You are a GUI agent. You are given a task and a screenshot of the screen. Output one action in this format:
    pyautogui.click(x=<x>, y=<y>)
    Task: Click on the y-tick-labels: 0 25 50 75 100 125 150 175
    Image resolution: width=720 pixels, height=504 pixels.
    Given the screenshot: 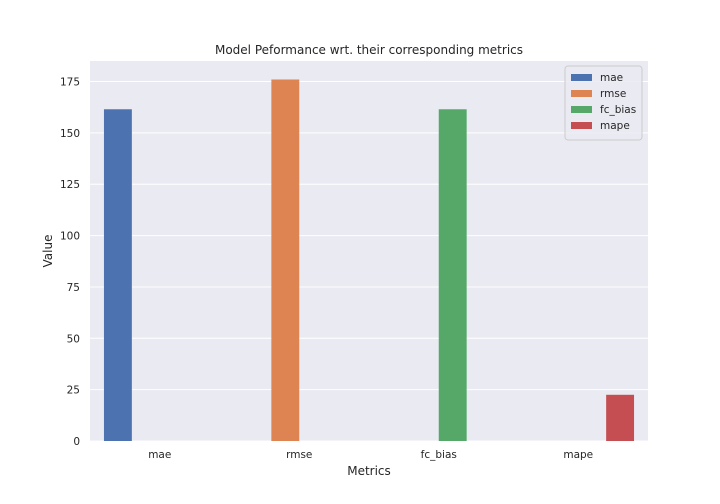 What is the action you would take?
    pyautogui.click(x=70, y=262)
    